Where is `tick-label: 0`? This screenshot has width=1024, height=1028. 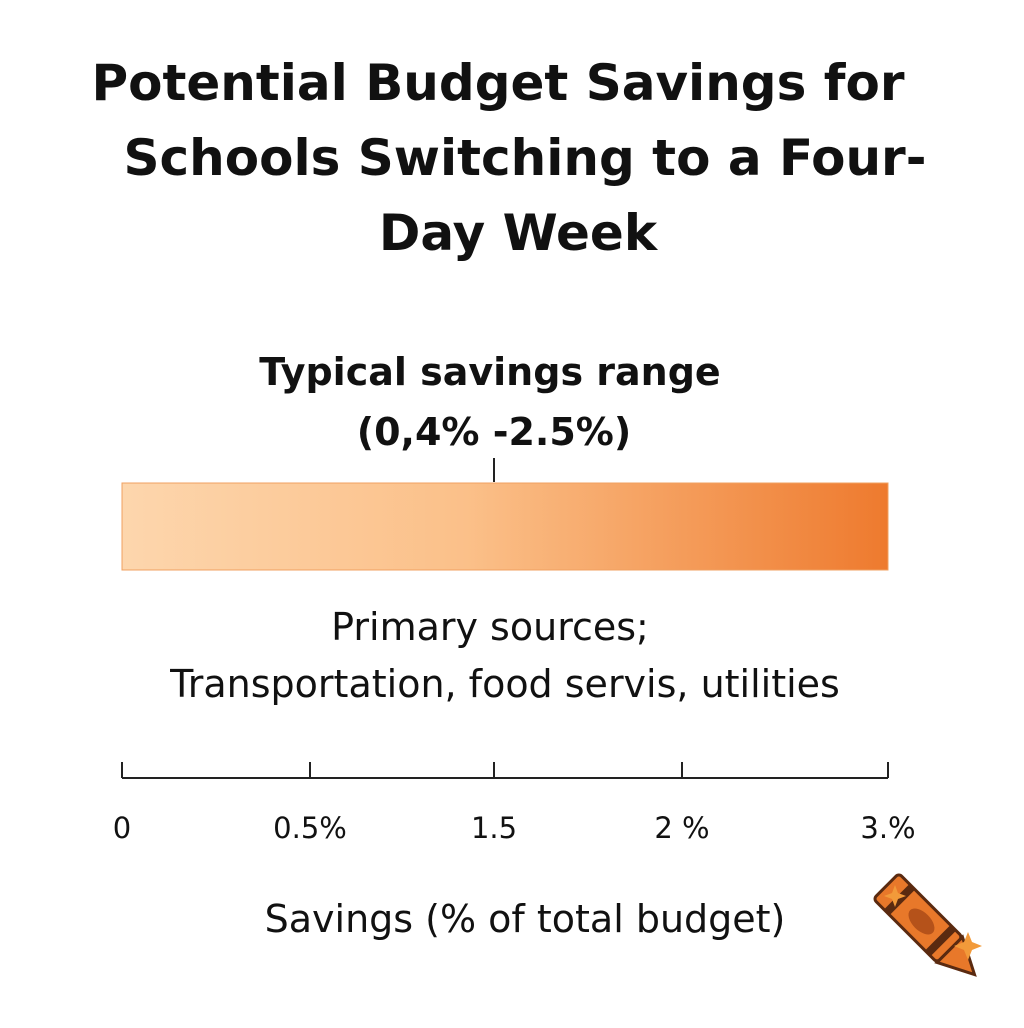 tick-label: 0 is located at coordinates (122, 828).